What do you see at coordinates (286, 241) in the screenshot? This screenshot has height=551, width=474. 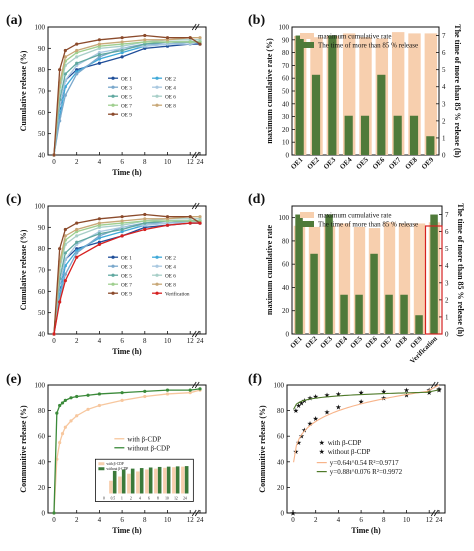 I see `d-ytick-label: 80` at bounding box center [286, 241].